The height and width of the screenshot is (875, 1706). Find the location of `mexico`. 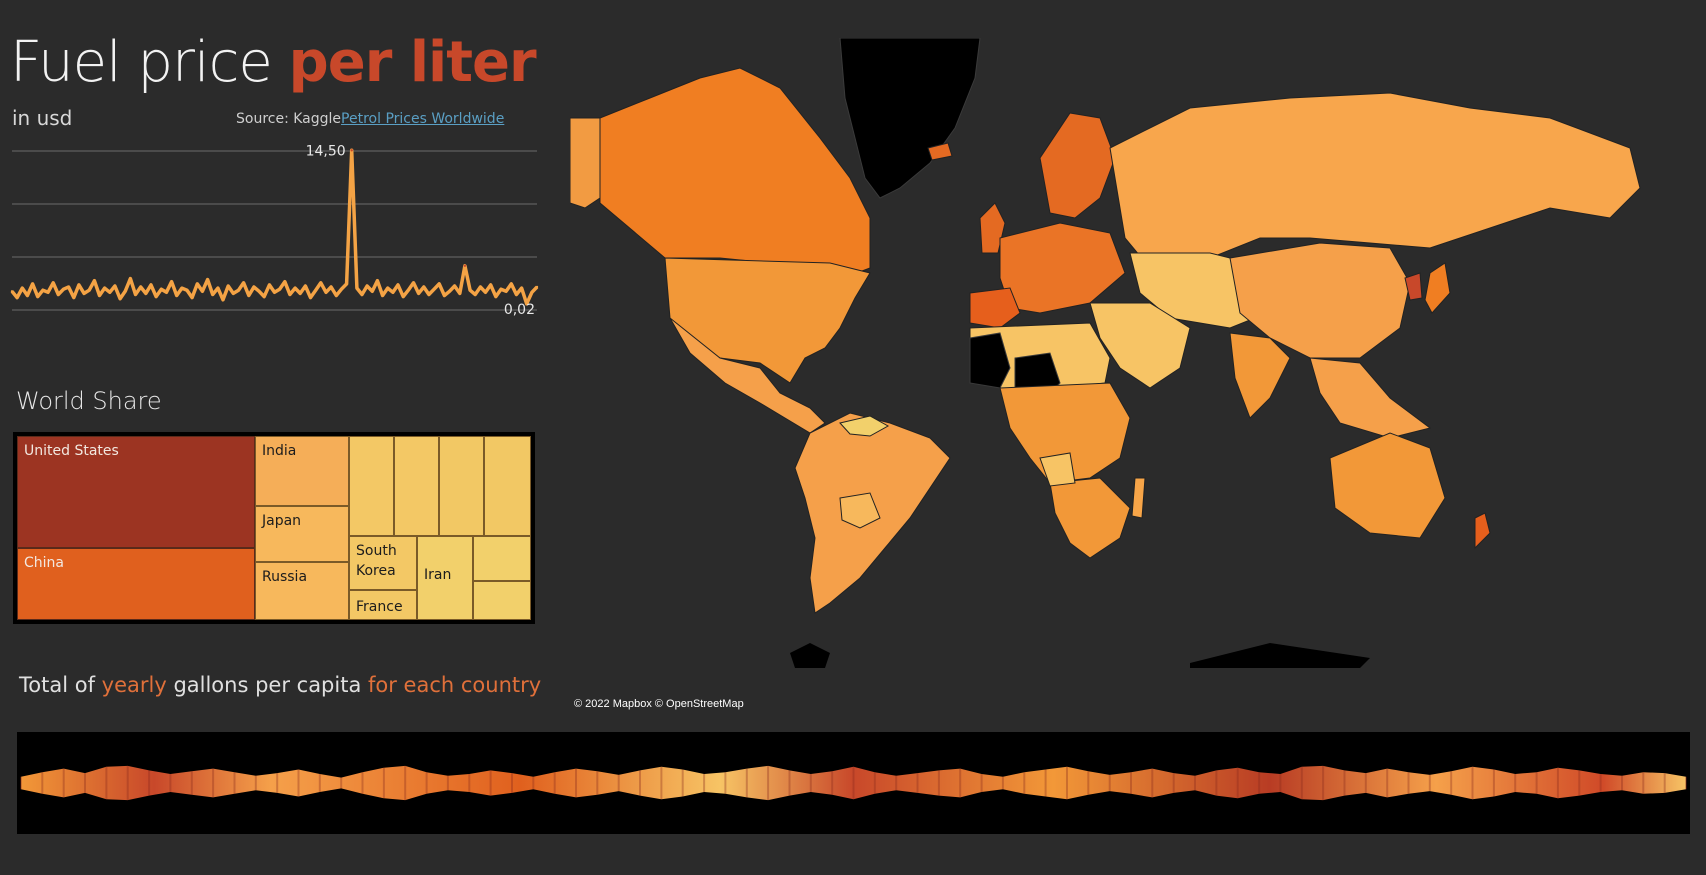

mexico is located at coordinates (747, 375).